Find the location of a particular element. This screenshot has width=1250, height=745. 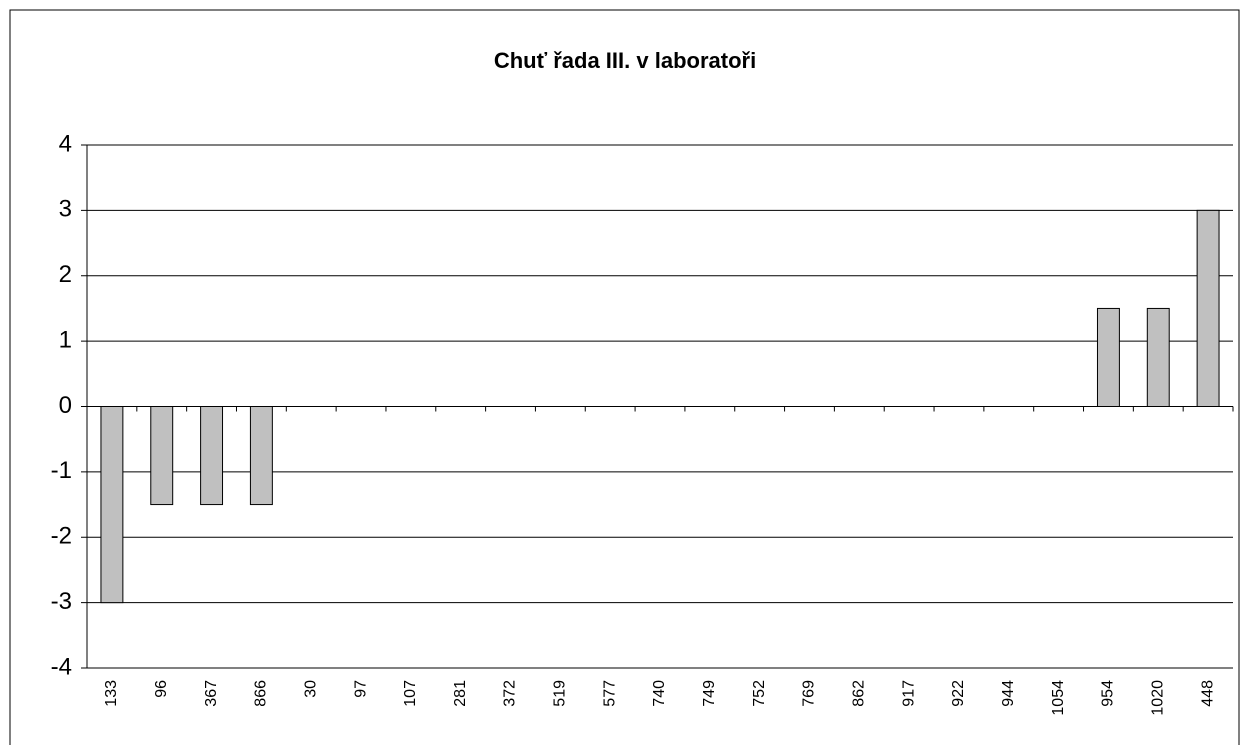

y-tick-label: -3 is located at coordinates (61, 601).